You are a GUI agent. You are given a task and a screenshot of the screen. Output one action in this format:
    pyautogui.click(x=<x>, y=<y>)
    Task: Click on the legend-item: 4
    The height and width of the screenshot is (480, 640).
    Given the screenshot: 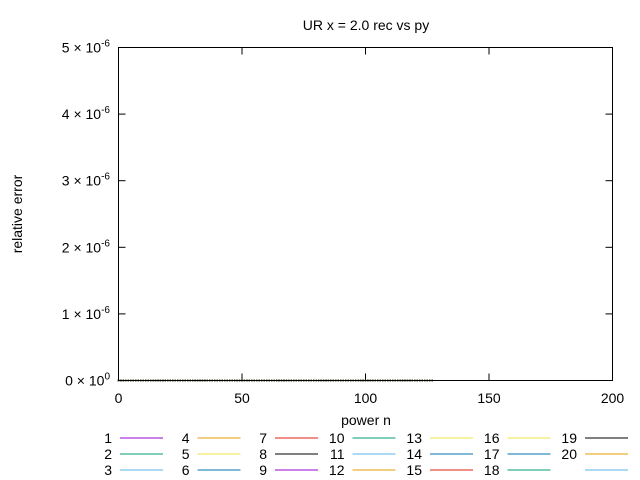 What is the action you would take?
    pyautogui.click(x=211, y=438)
    